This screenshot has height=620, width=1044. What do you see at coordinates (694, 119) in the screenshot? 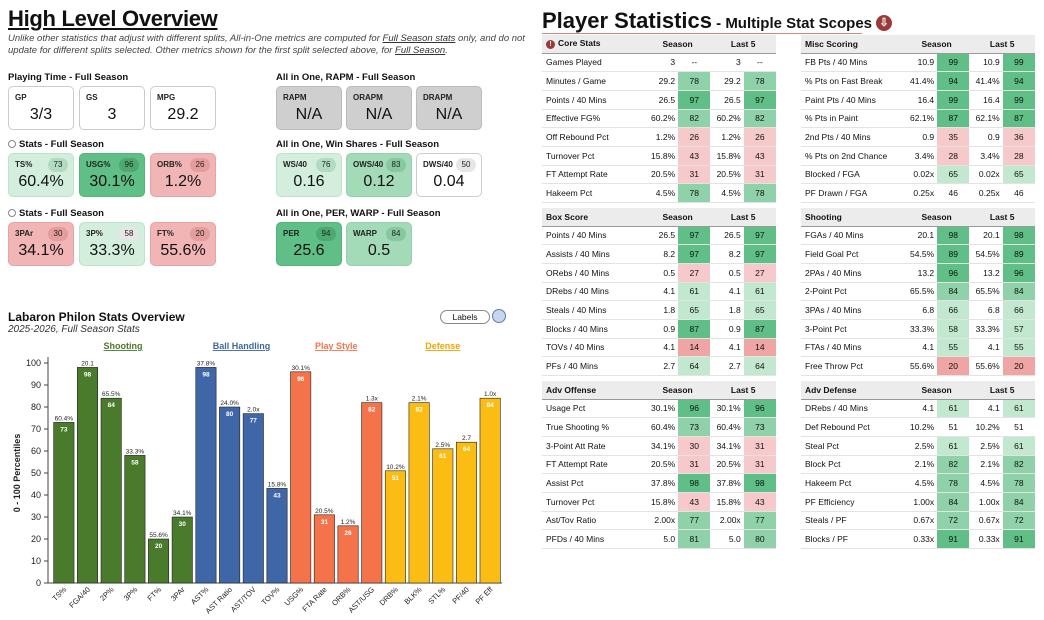
I see `stat-percentile: 82` at bounding box center [694, 119].